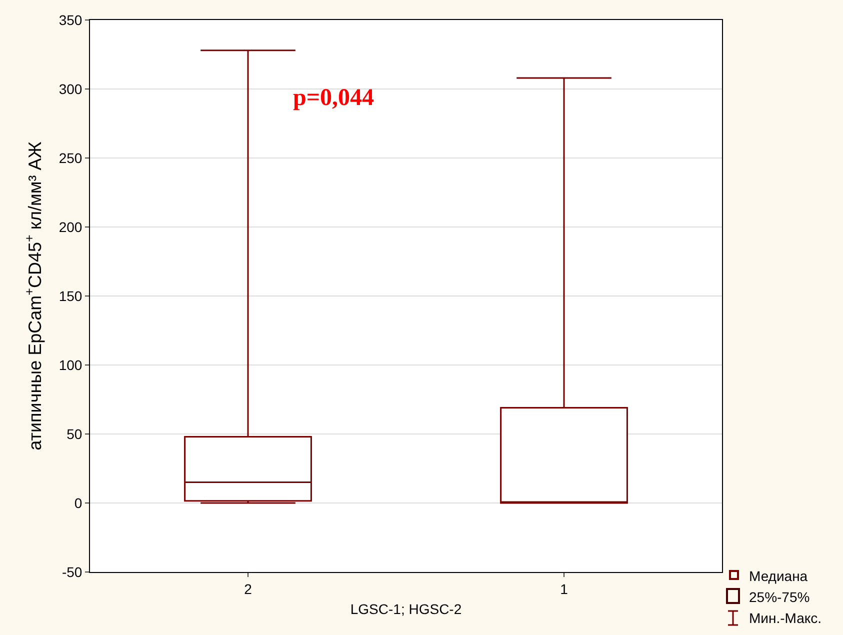 This screenshot has height=635, width=843. What do you see at coordinates (778, 576) in the screenshot?
I see `text: Медиана` at bounding box center [778, 576].